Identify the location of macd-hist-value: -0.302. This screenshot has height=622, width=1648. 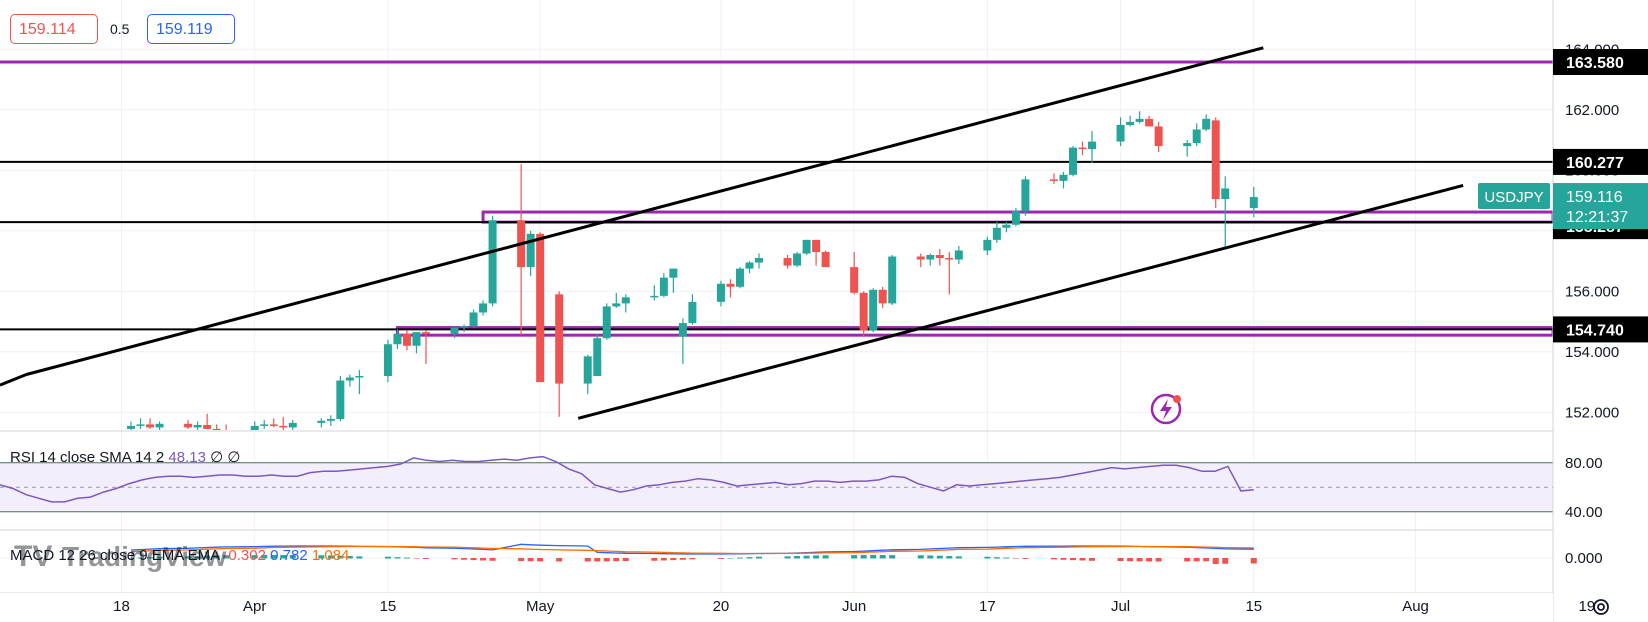
(246, 555).